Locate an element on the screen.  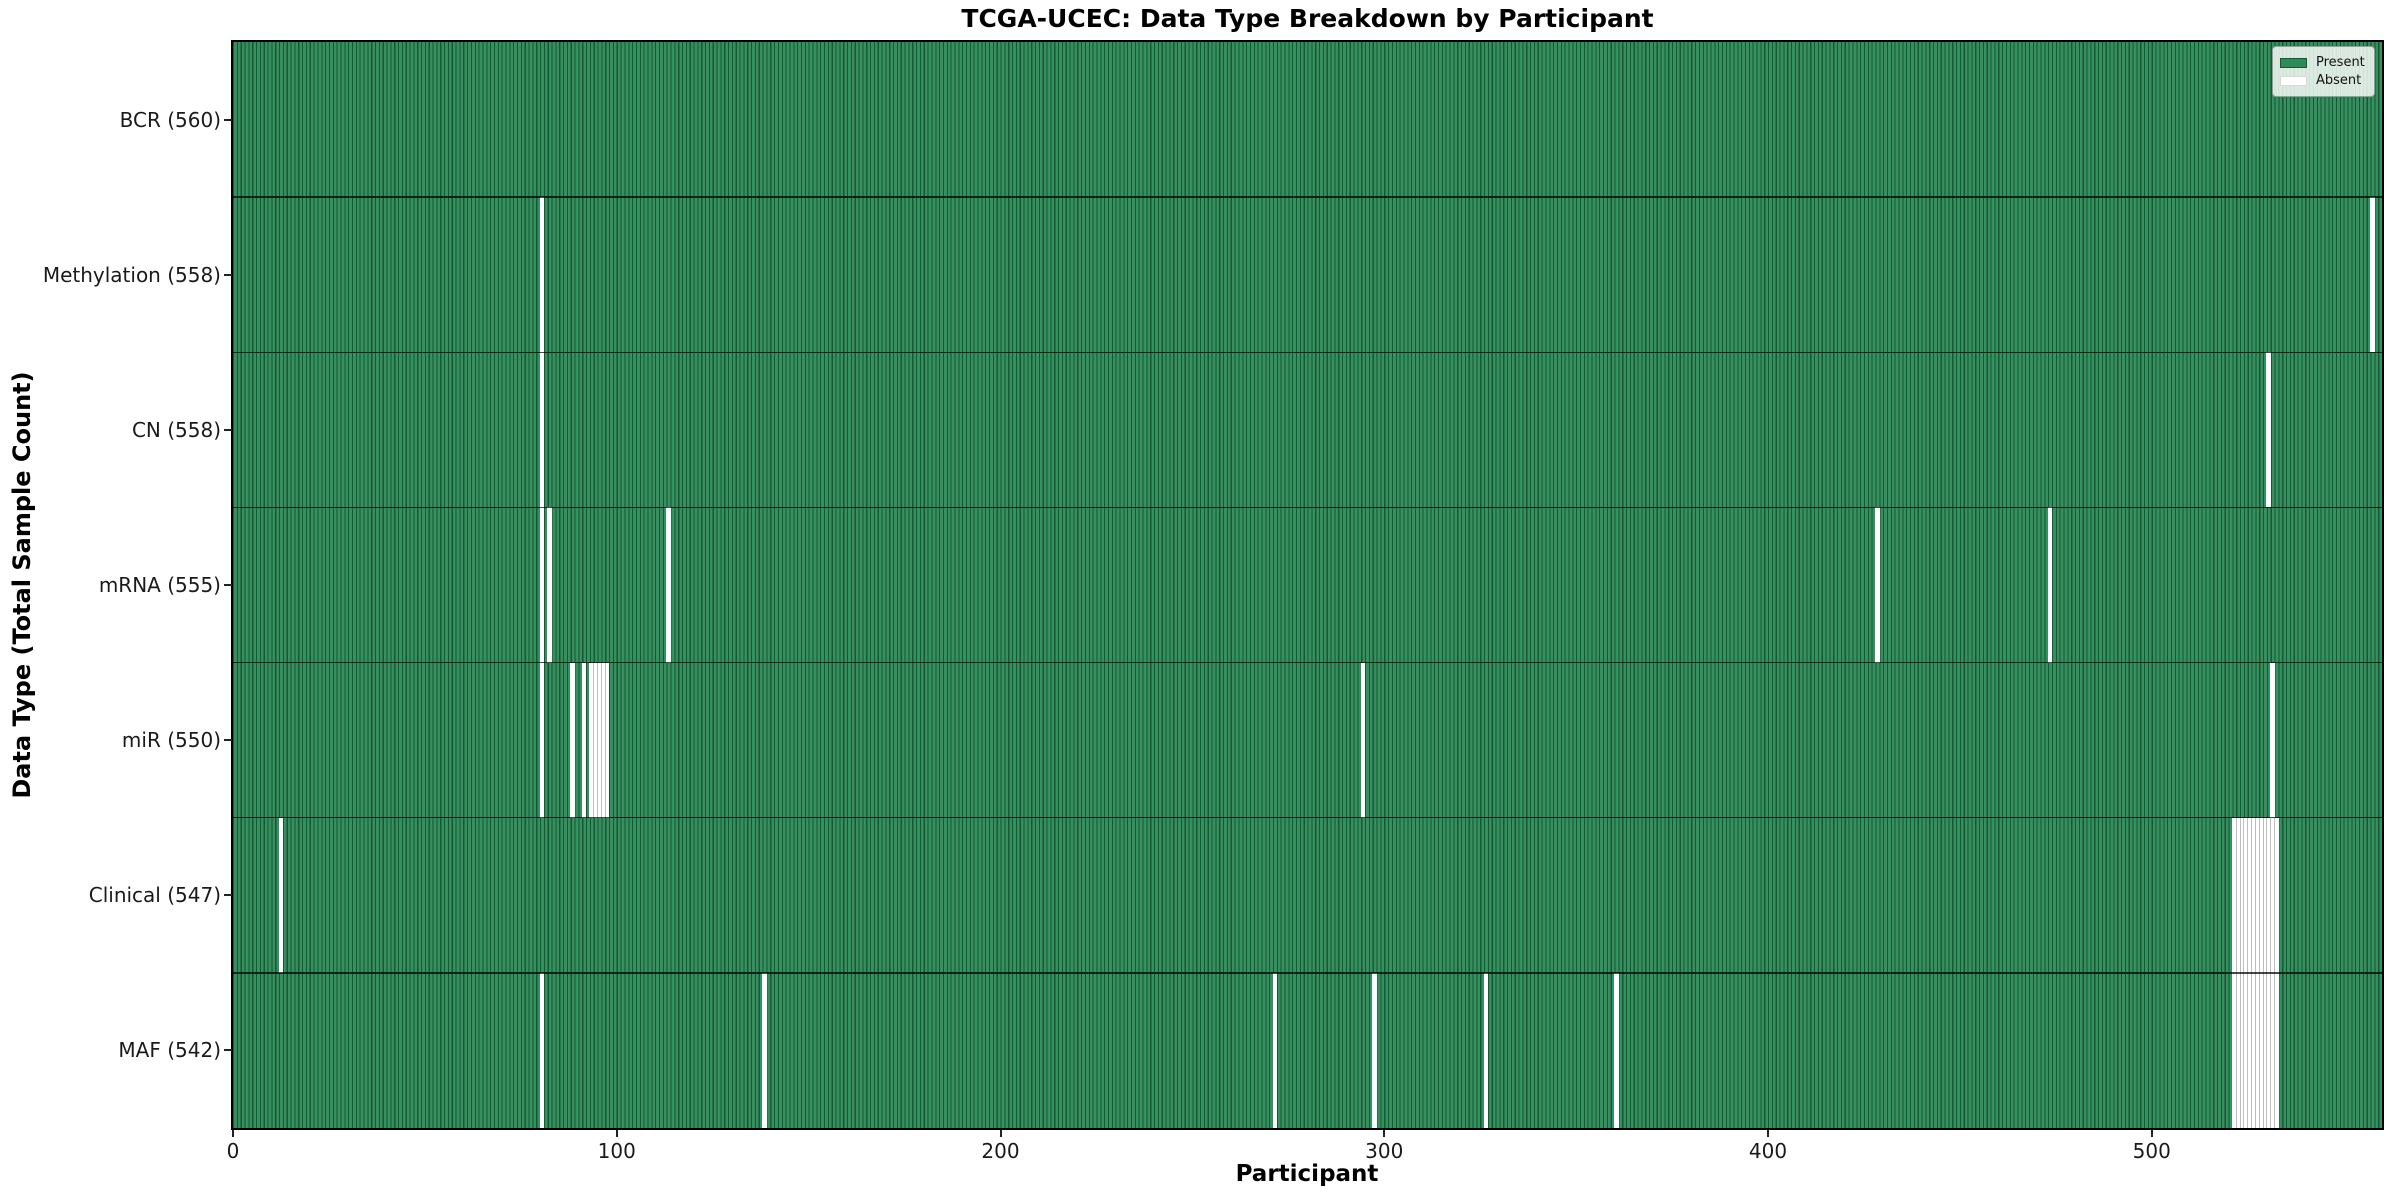
x-tick-label: 300 is located at coordinates (1384, 1151).